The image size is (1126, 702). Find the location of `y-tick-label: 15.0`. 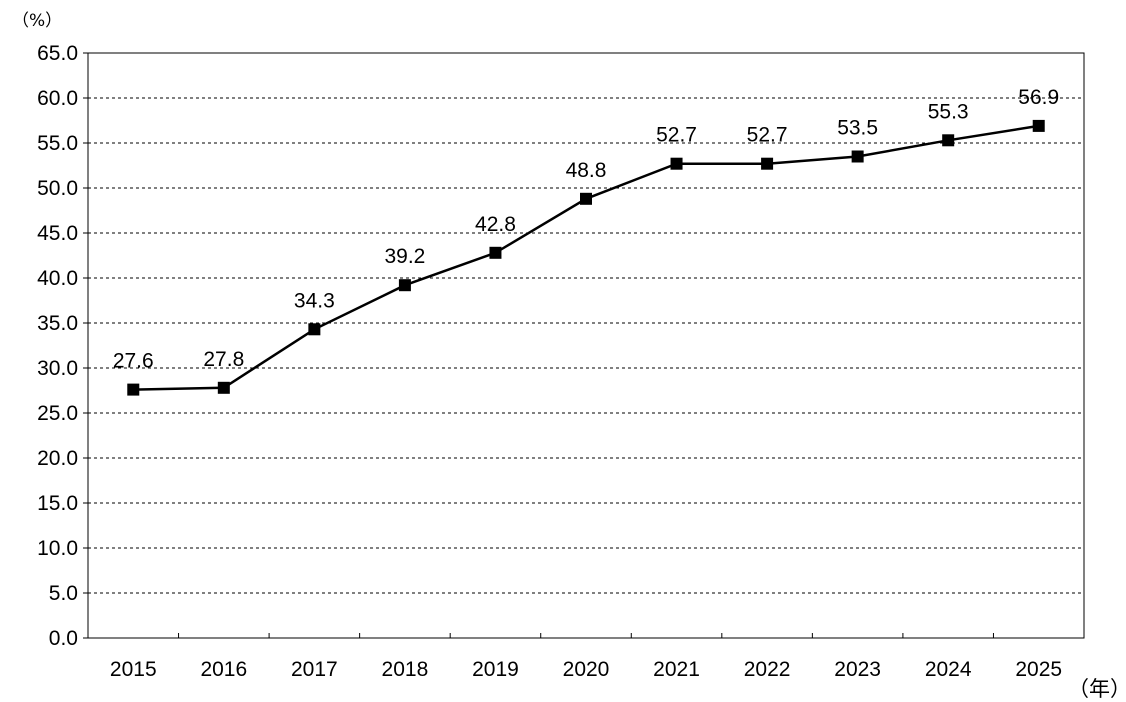

y-tick-label: 15.0 is located at coordinates (57, 503).